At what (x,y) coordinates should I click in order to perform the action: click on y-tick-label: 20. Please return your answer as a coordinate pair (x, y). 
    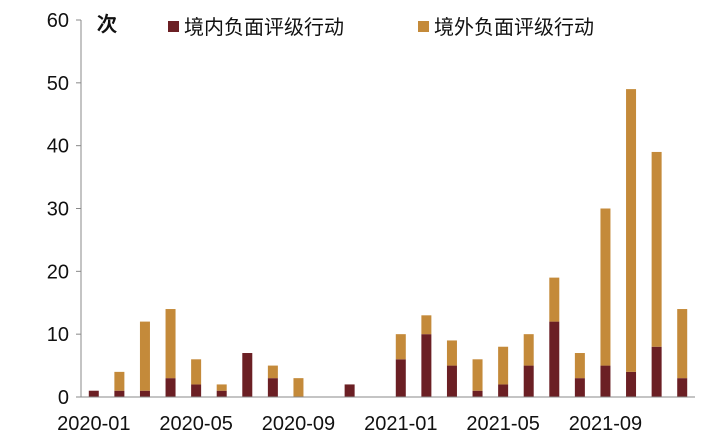
    Looking at the image, I should click on (58, 272).